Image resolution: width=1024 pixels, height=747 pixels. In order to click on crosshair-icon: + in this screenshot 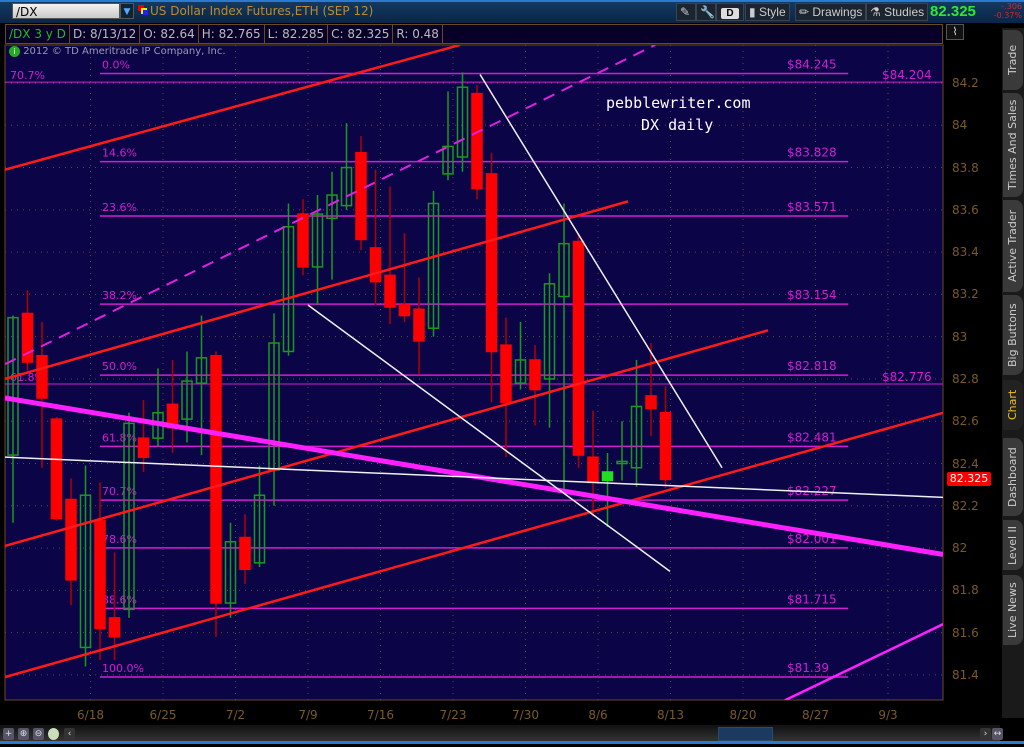, I will do `click(8, 734)`.